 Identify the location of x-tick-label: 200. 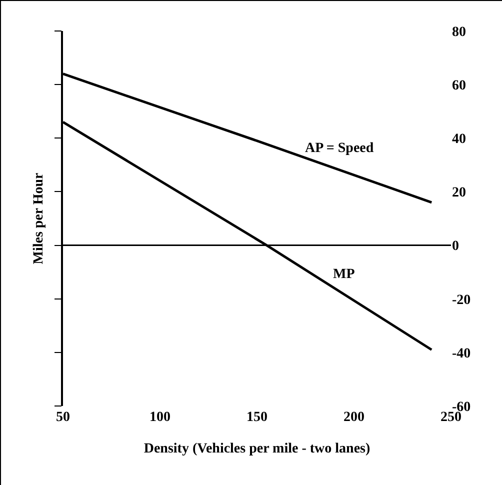
(354, 417).